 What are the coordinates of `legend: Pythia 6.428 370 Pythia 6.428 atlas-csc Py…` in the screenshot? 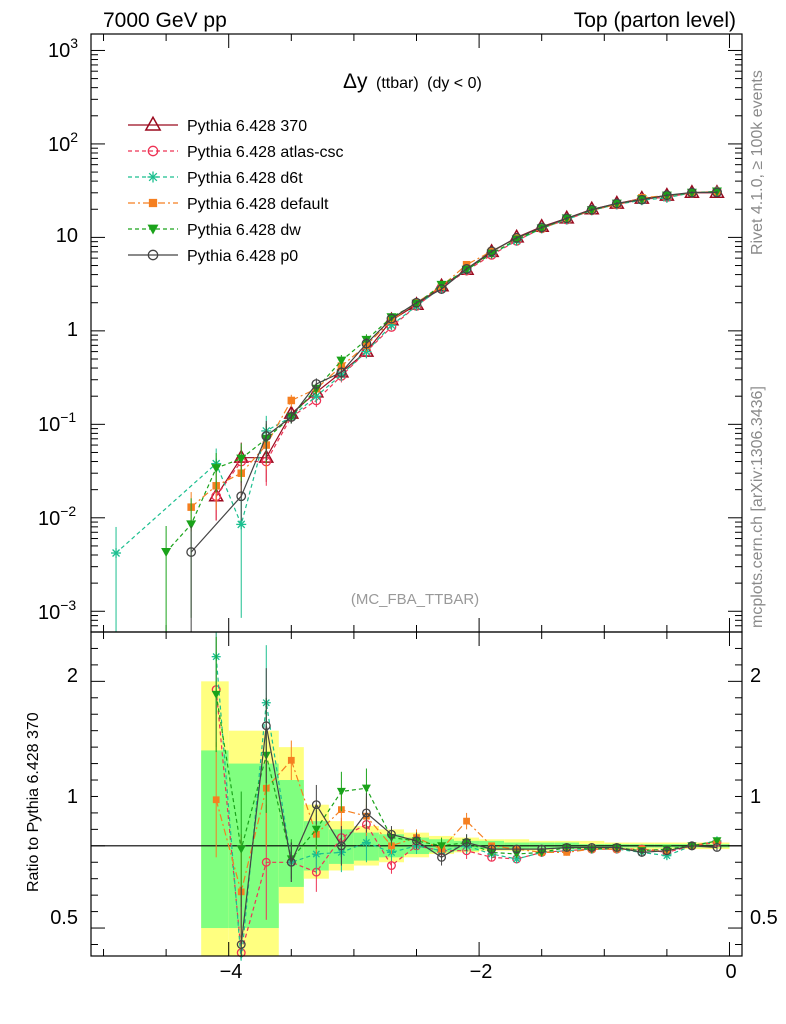 It's located at (236, 190).